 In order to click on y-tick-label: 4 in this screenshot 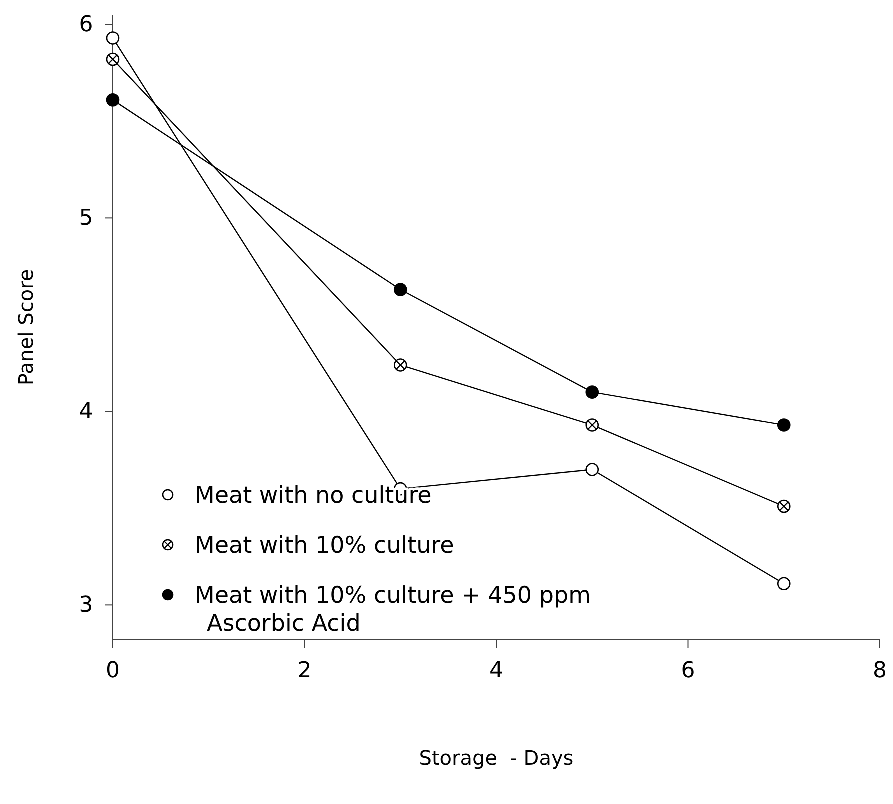, I will do `click(86, 412)`.